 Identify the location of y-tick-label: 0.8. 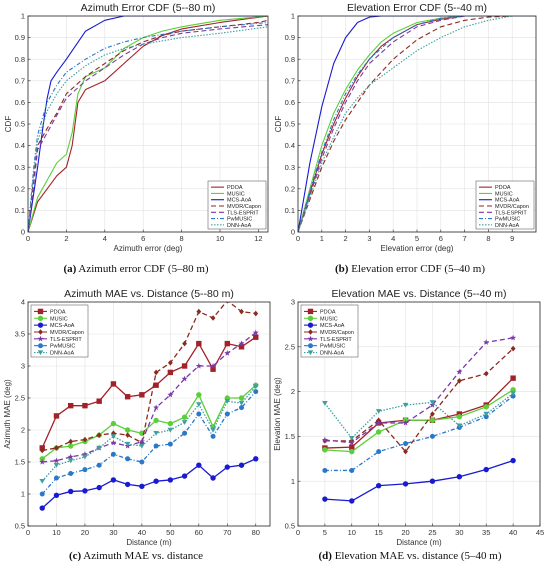
(20, 59).